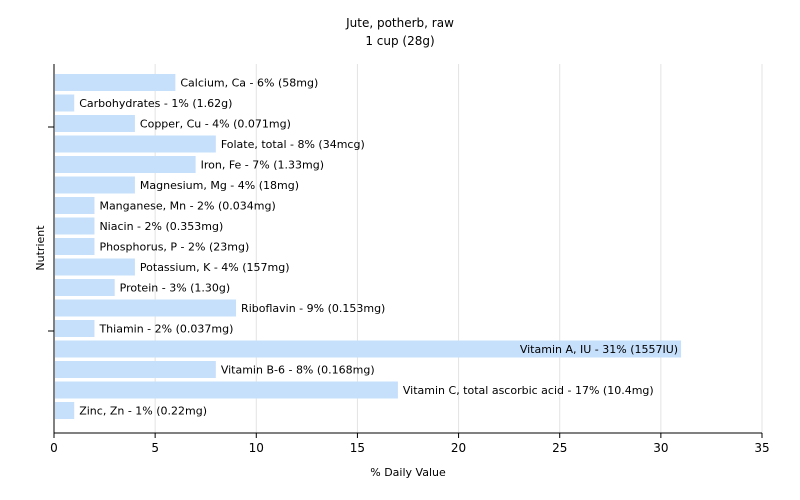  I want to click on x-tick-label: 10, so click(256, 448).